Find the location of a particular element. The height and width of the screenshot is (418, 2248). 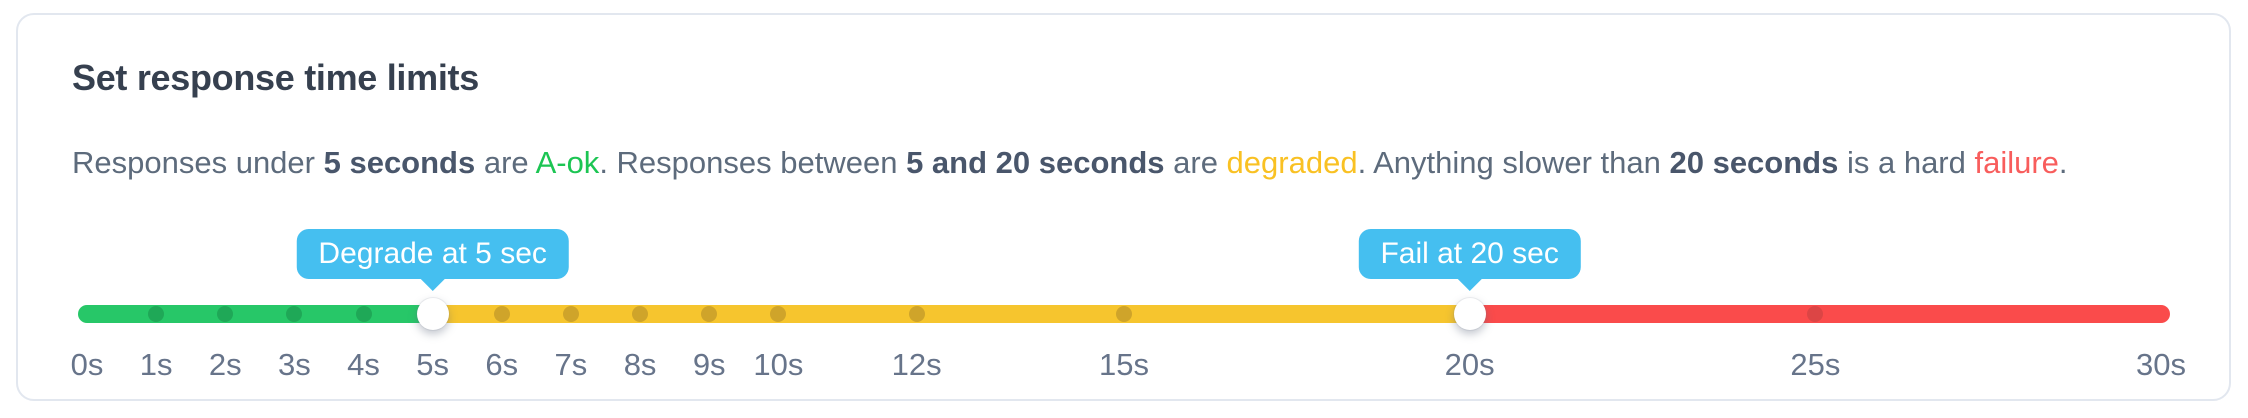

description-segment: . Responses between is located at coordinates (753, 162).